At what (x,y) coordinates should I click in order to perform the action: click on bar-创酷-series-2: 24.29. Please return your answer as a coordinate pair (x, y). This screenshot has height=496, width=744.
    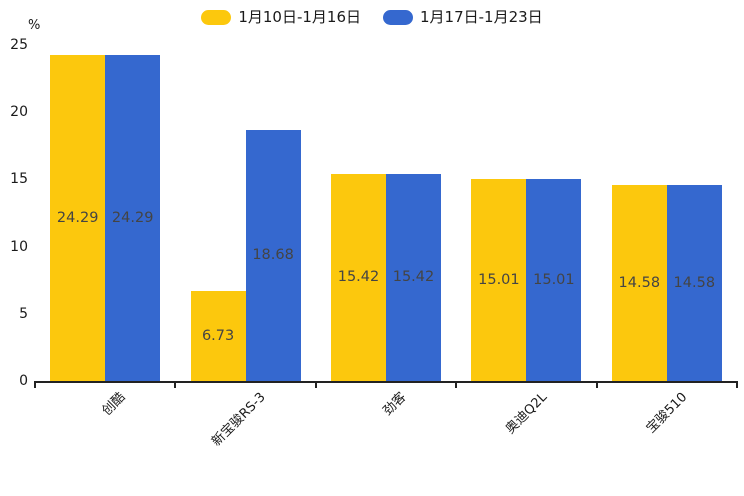
    Looking at the image, I should click on (133, 217).